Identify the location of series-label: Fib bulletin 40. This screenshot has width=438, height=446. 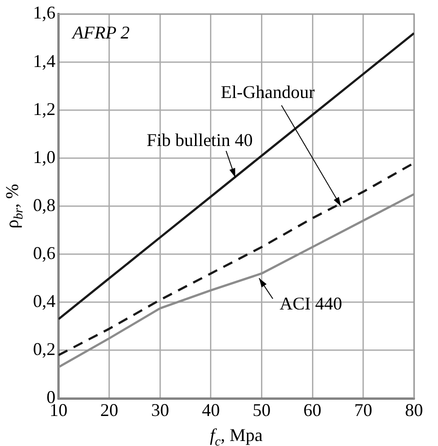
(199, 140).